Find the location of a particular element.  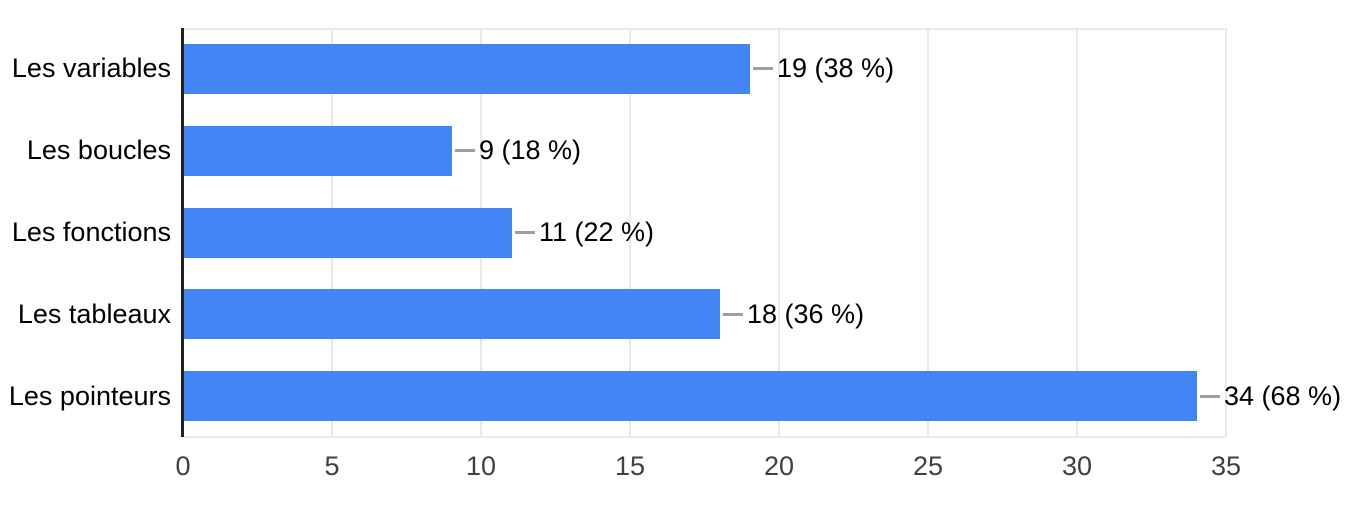

value-label: 19 (38 %) is located at coordinates (836, 68).